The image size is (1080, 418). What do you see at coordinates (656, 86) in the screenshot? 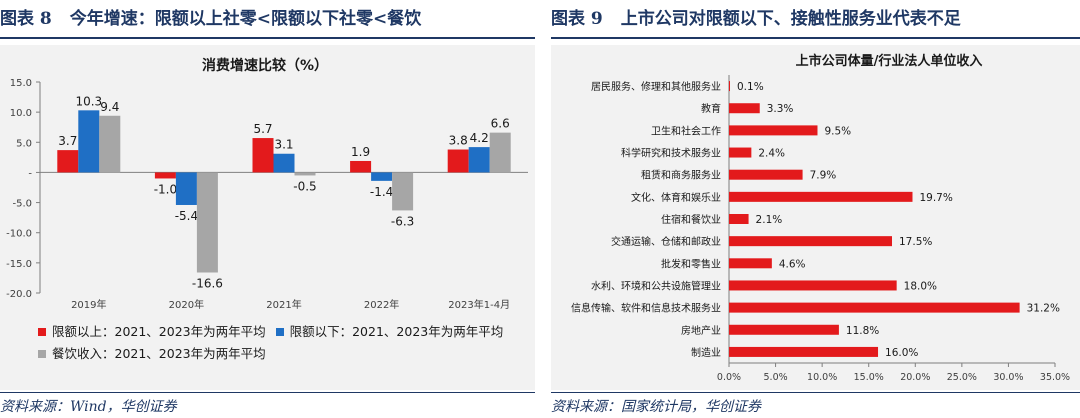
I see `y-category-label: 居民服务、修理和其他服务业` at bounding box center [656, 86].